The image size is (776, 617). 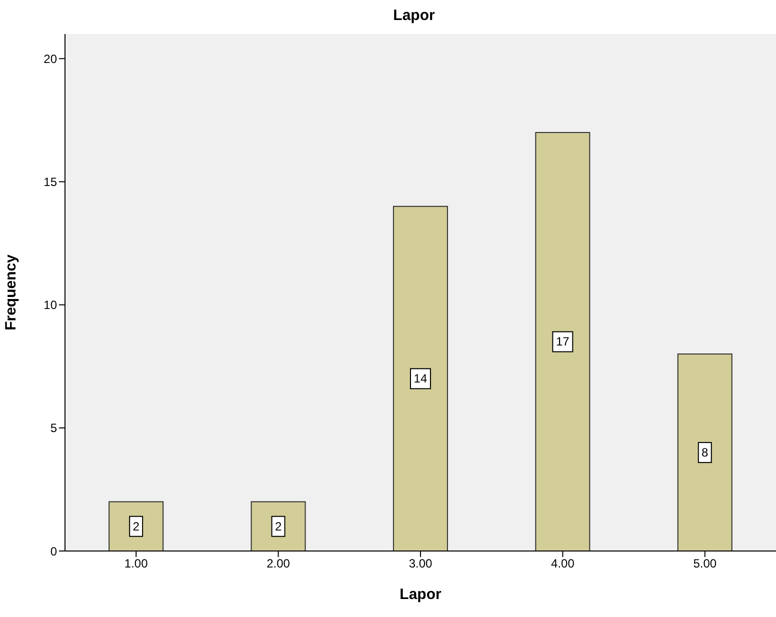 I want to click on x-tick-label: 2.00, so click(x=278, y=563).